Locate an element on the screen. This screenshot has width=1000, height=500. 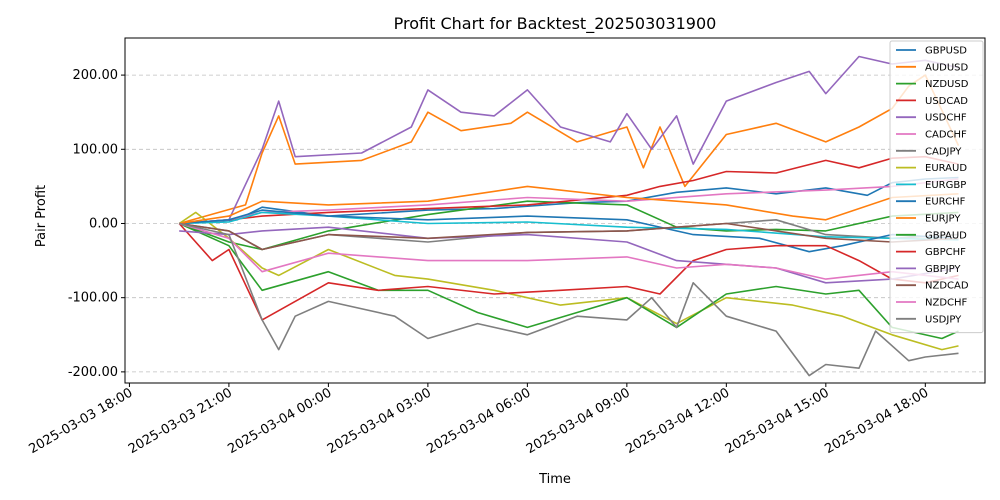
x-tick-label: 2025-03-04 09:00 is located at coordinates (578, 421).